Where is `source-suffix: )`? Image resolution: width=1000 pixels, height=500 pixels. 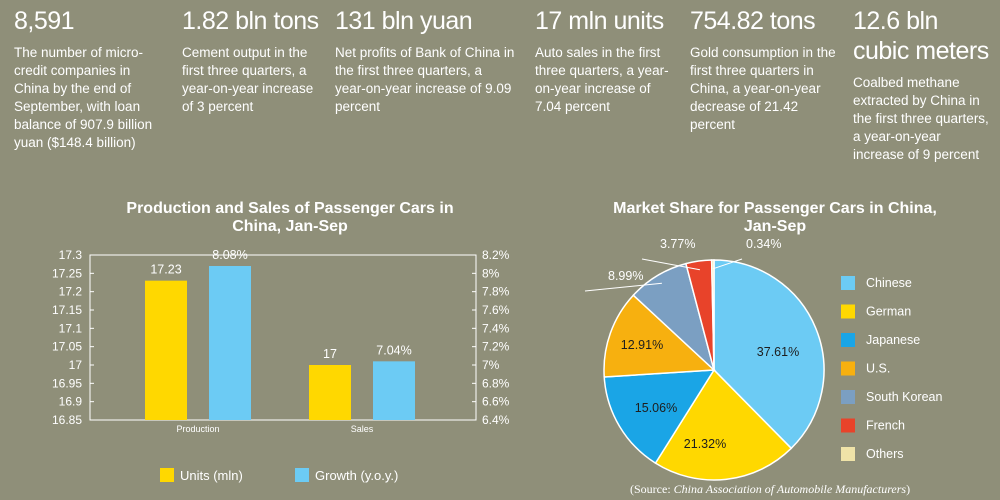 source-suffix: ) is located at coordinates (908, 489).